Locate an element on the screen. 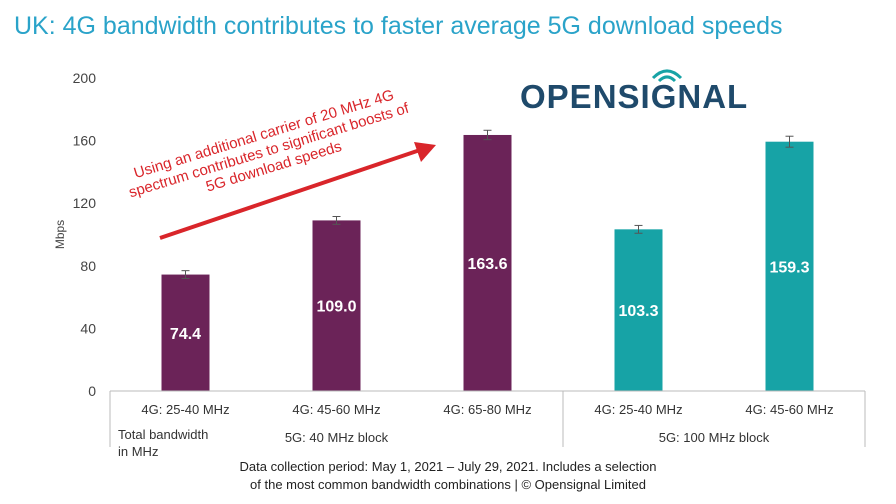 This screenshot has width=896, height=504. axis-caption-line-2: in MHz is located at coordinates (138, 451).